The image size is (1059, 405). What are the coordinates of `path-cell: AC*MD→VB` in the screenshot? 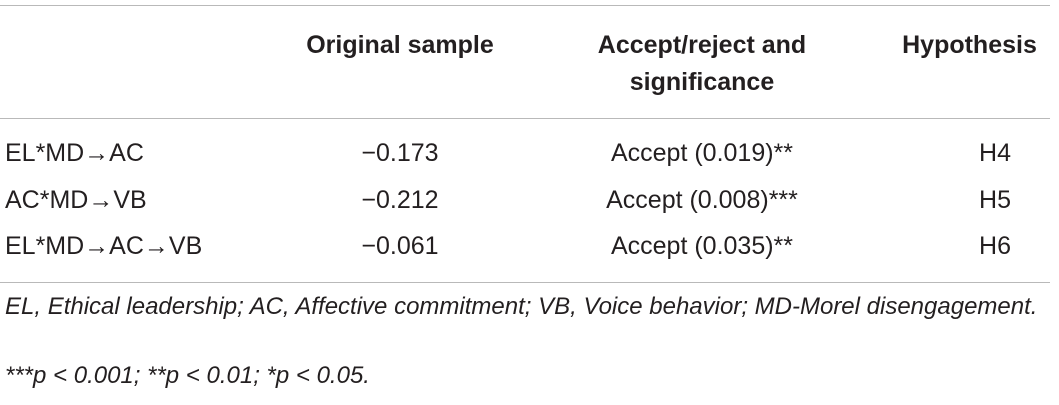 It's located at (76, 200).